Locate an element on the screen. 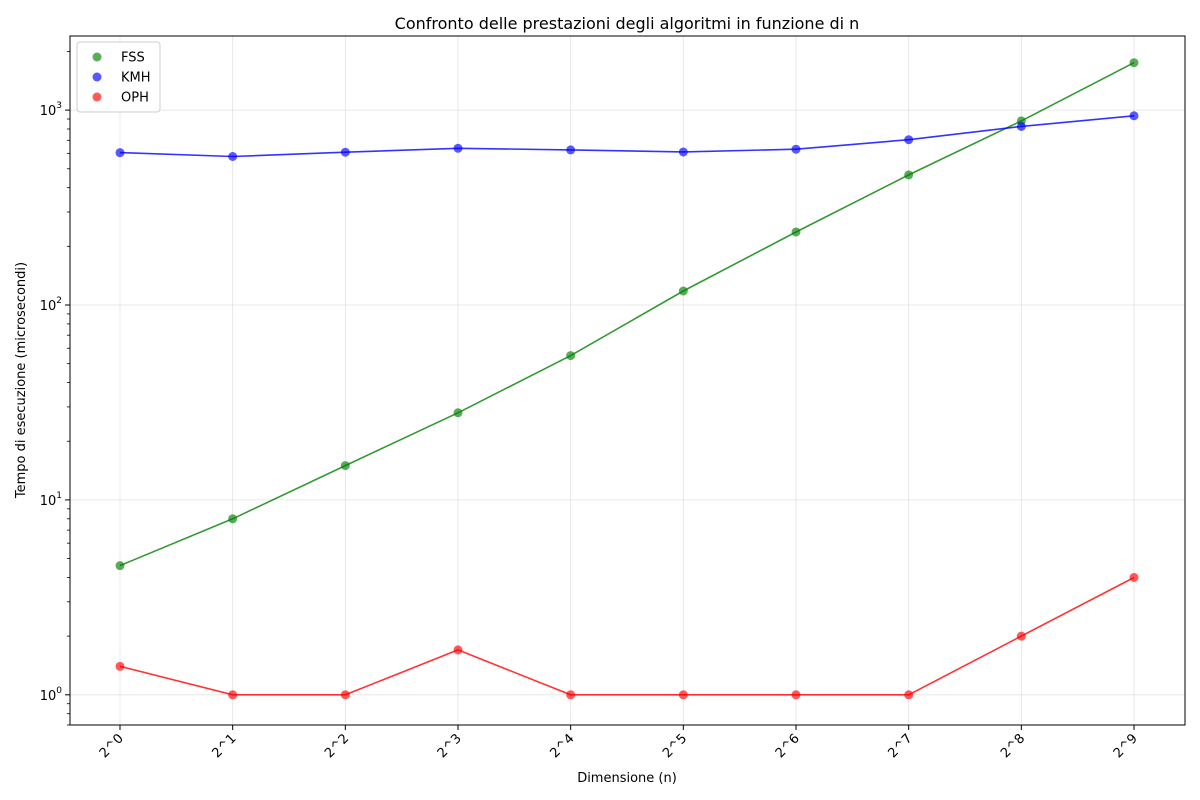 The width and height of the screenshot is (1200, 800). legend-marker-oph is located at coordinates (97, 97).